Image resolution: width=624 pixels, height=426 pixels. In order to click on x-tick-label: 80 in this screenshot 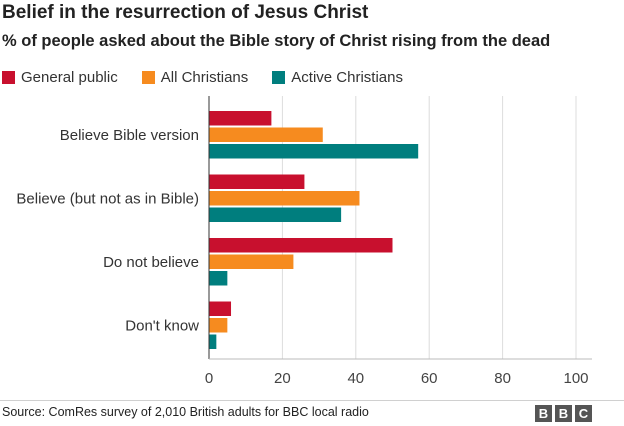, I will do `click(502, 378)`.